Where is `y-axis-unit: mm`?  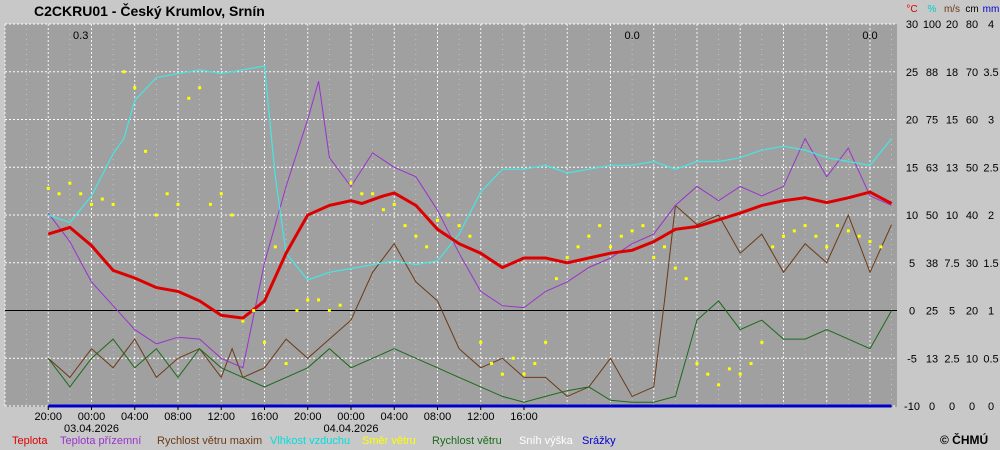 y-axis-unit: mm is located at coordinates (991, 9).